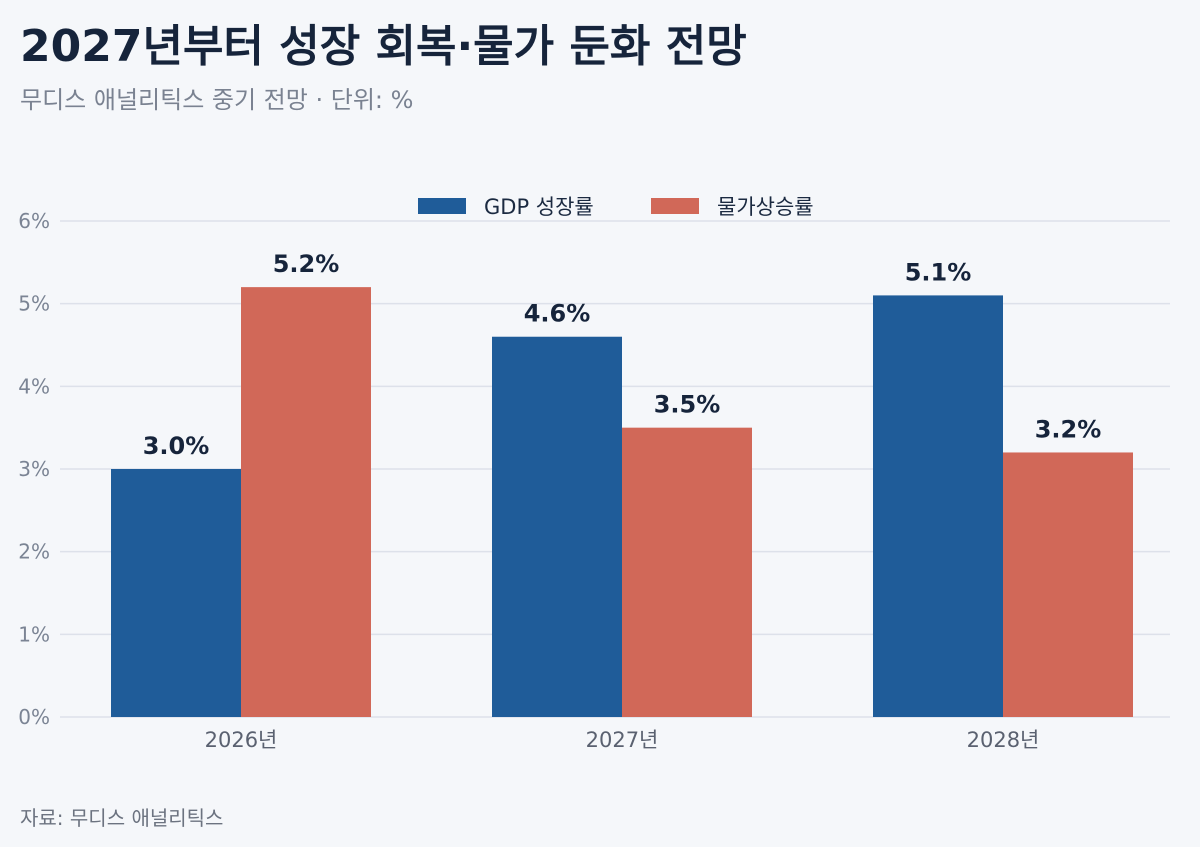  I want to click on y-tick-label: 3%, so click(34, 469).